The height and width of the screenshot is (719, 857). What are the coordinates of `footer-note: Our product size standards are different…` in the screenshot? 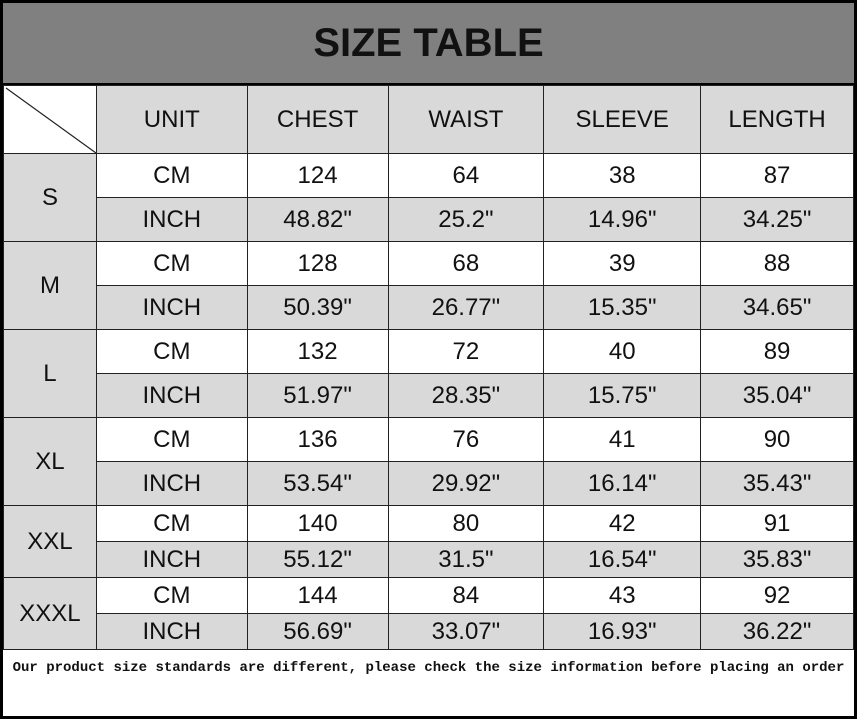 It's located at (428, 682).